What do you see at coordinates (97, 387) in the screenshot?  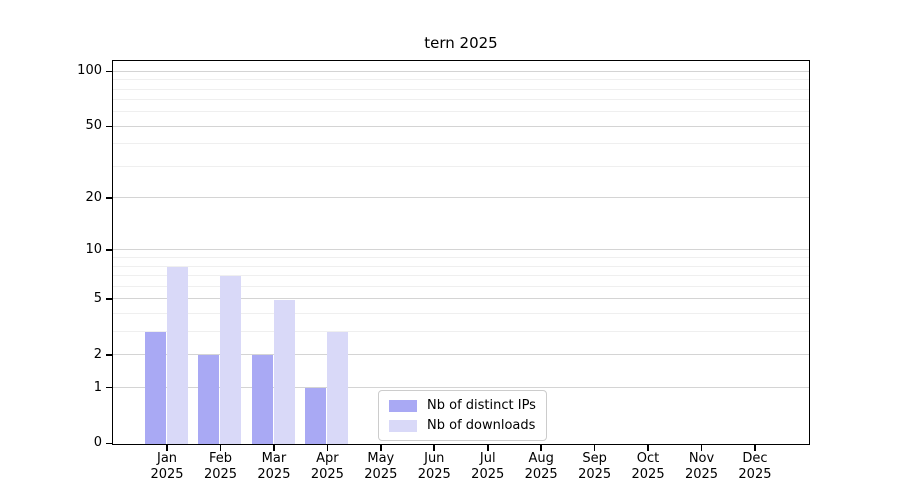 I see `y-tick-label: 1` at bounding box center [97, 387].